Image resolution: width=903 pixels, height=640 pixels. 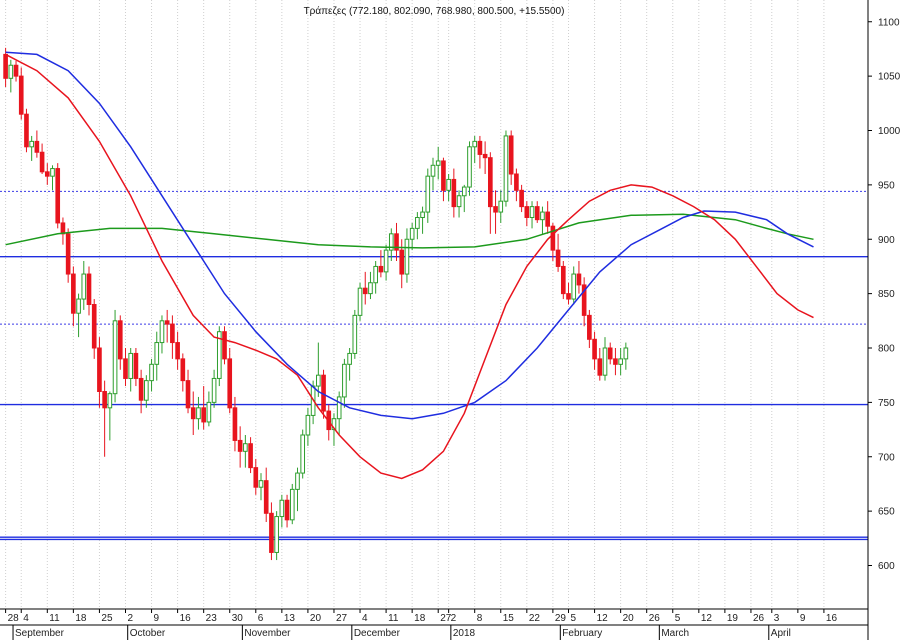 What do you see at coordinates (803, 618) in the screenshot?
I see `x-tick-label: 9` at bounding box center [803, 618].